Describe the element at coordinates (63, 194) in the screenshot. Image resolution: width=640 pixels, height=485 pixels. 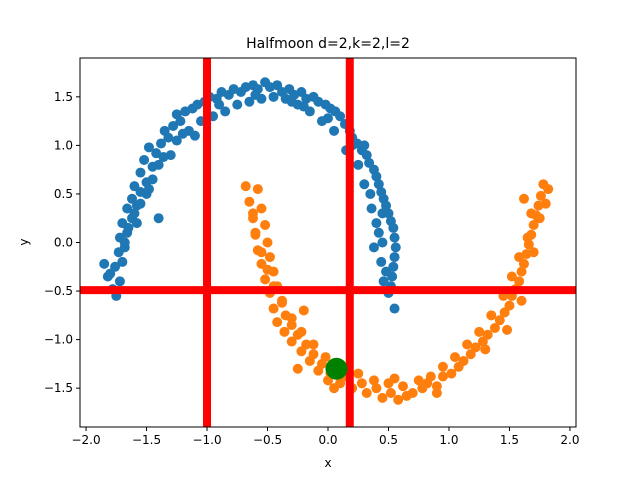
I see `y-tick-label: 0.5` at that location.